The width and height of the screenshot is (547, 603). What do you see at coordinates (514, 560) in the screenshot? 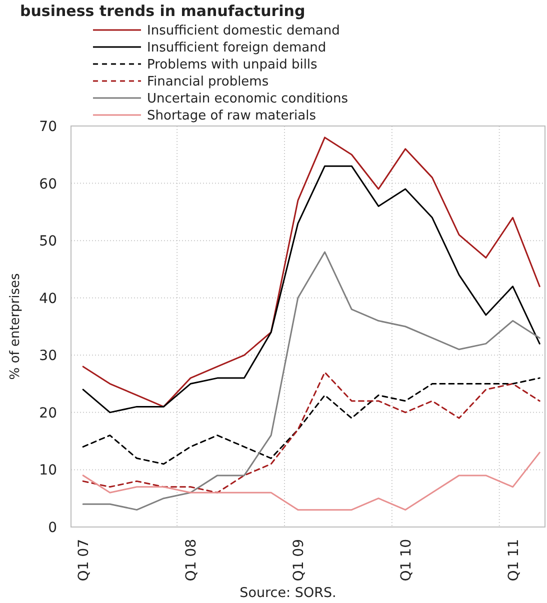
I see `x-tick-label: Q1 11` at bounding box center [514, 560].